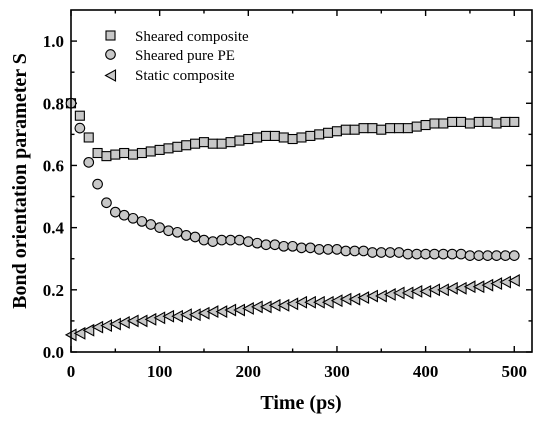  I want to click on x-tick-label: 300, so click(337, 371).